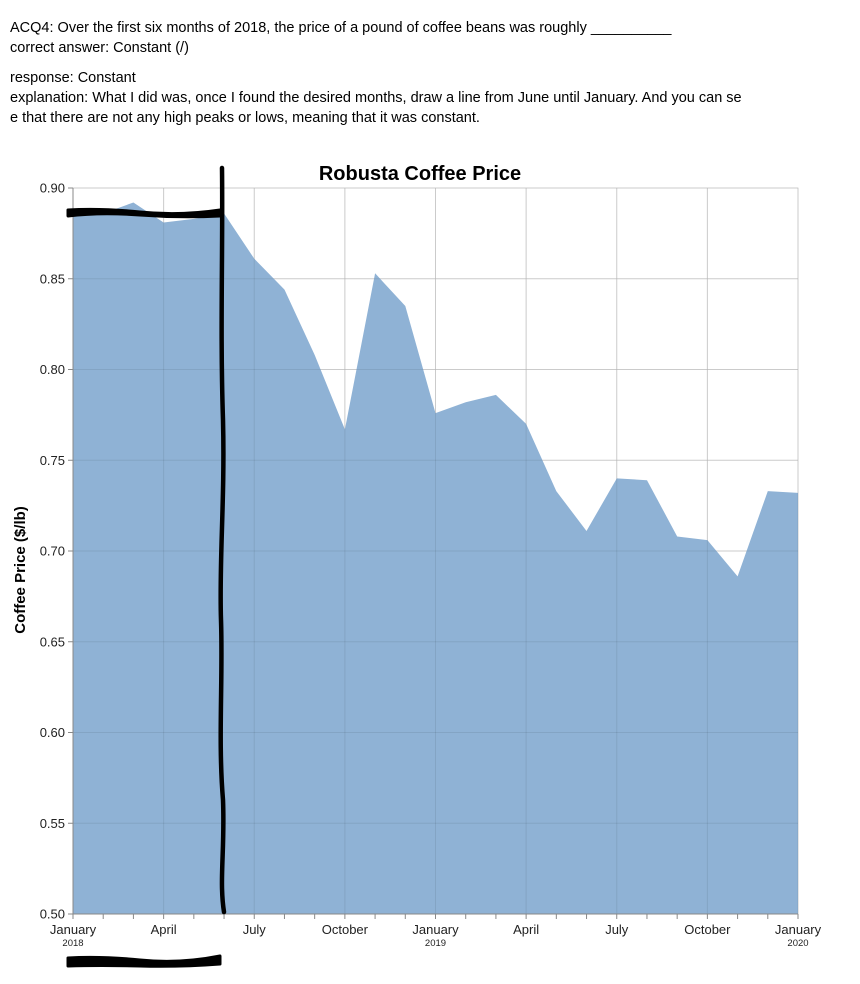 Image resolution: width=860 pixels, height=984 pixels. I want to click on x-tick-year-label: 2020, so click(797, 943).